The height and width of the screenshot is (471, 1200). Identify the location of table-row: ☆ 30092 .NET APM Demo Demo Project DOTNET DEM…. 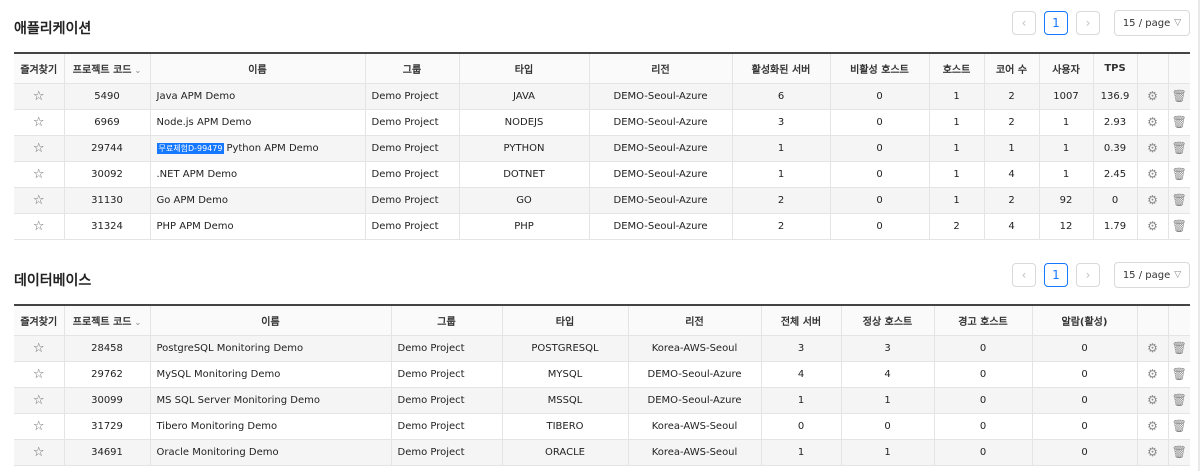
(602, 174).